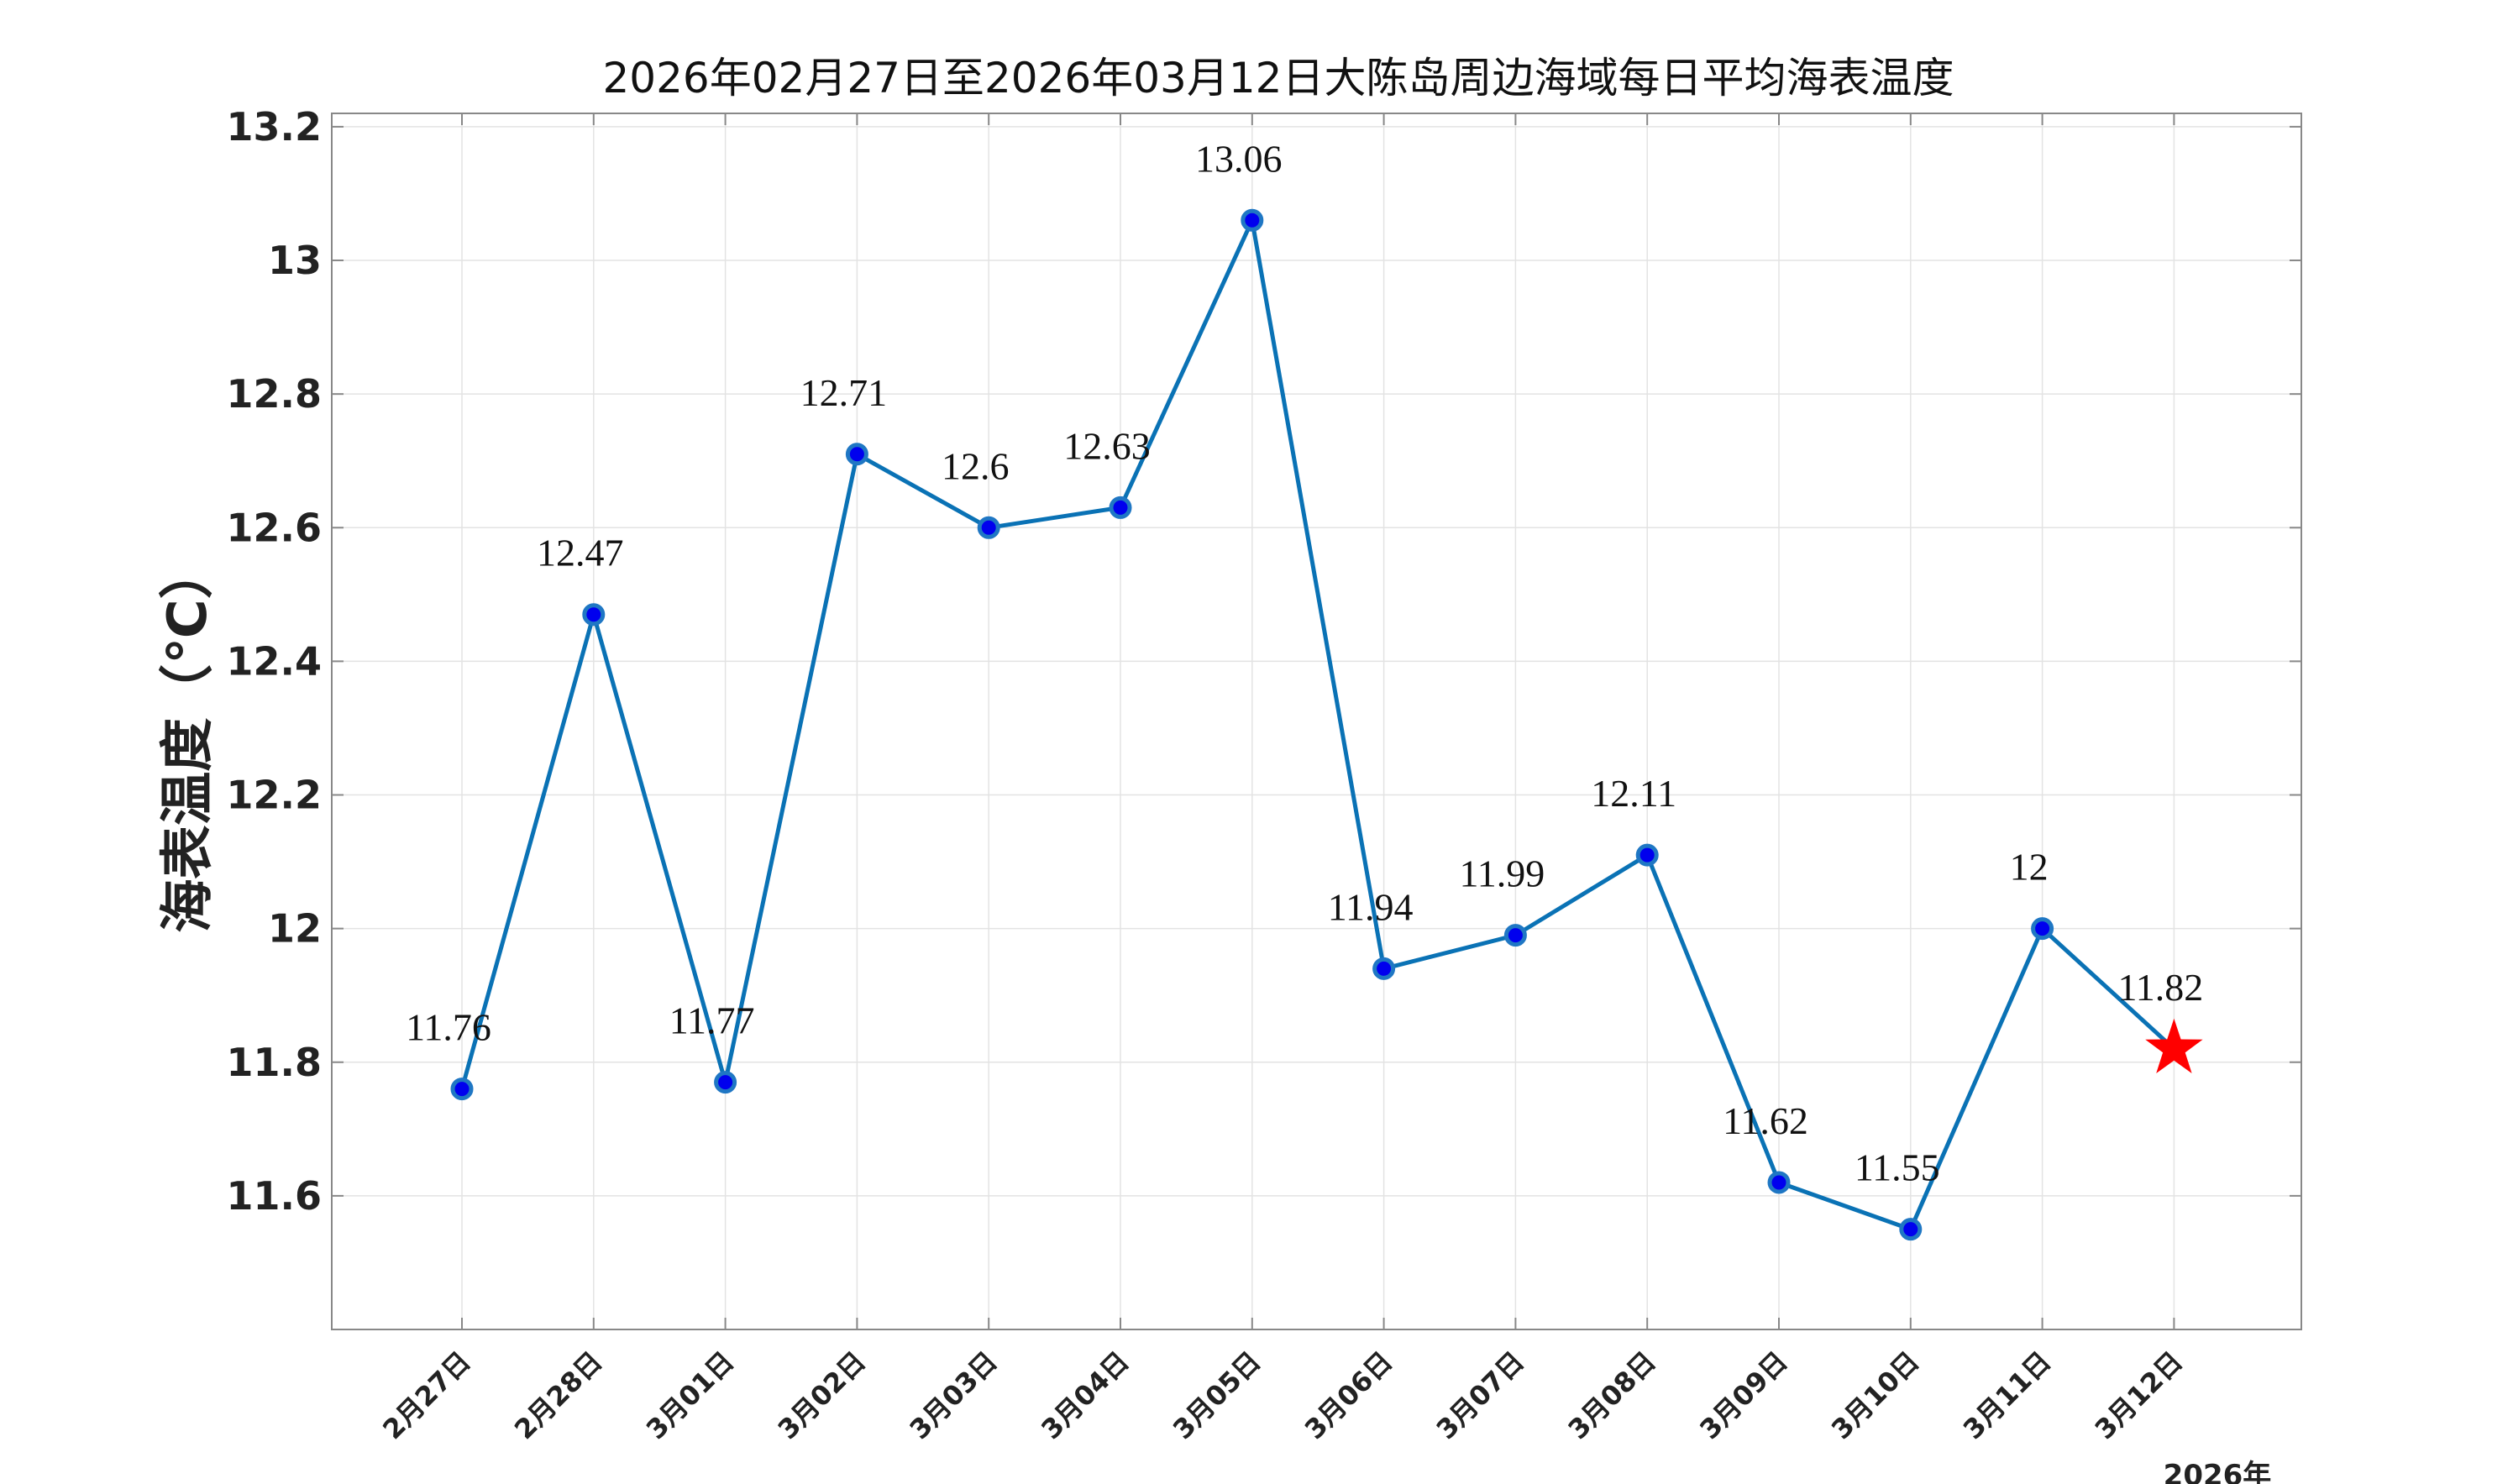 Image resolution: width=2513 pixels, height=1484 pixels. Describe the element at coordinates (1480, 1395) in the screenshot. I see `x-tick-label: 3月07日` at that location.